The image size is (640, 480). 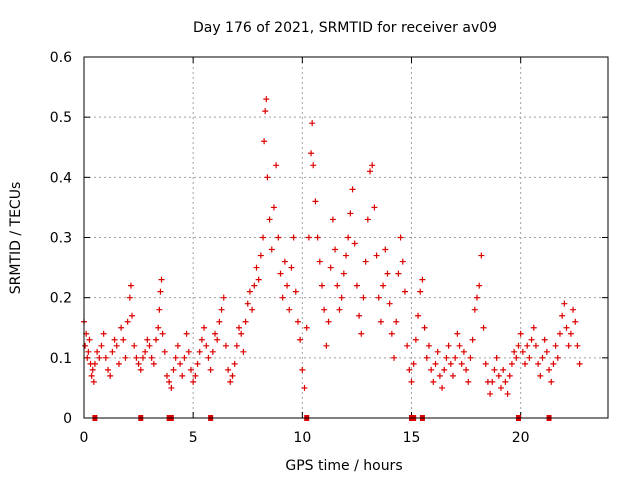 I want to click on x-tick-label: 20, so click(x=521, y=438).